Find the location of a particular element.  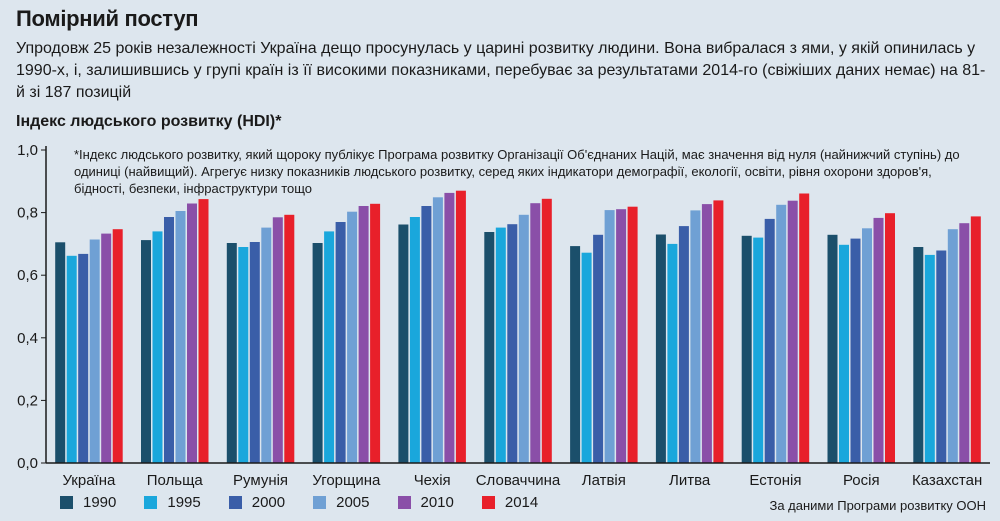

legend-item-1990: 1990 is located at coordinates (88, 502).